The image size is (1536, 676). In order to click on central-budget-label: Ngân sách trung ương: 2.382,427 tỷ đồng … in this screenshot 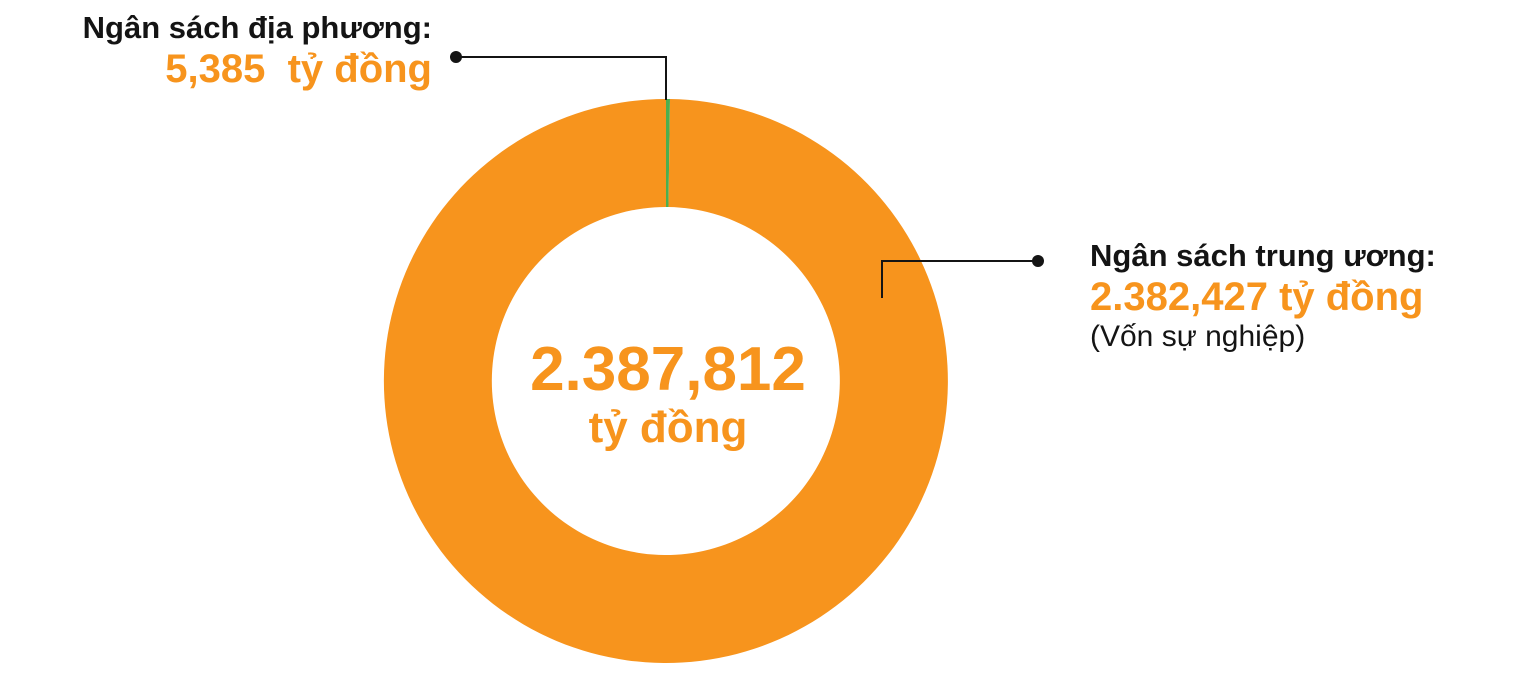, I will do `click(1263, 296)`.